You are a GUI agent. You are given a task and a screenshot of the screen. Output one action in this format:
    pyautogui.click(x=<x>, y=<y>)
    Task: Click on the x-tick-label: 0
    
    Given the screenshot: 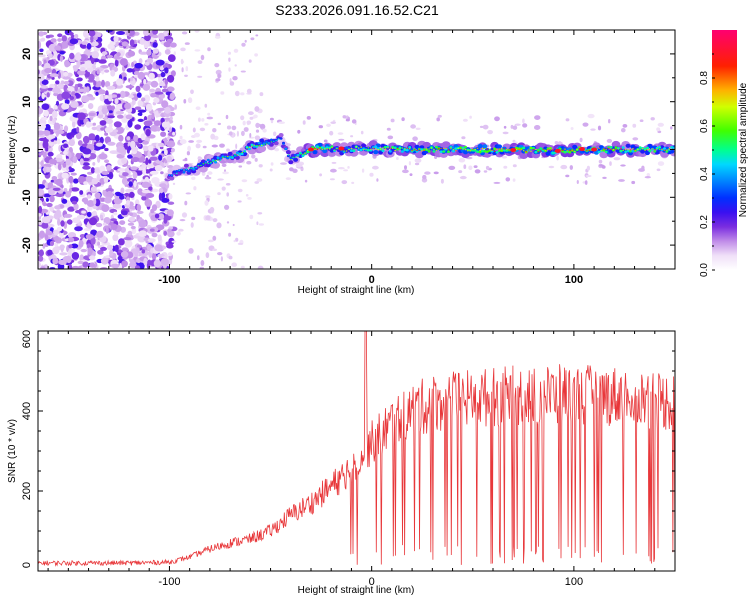 What is the action you would take?
    pyautogui.click(x=372, y=280)
    